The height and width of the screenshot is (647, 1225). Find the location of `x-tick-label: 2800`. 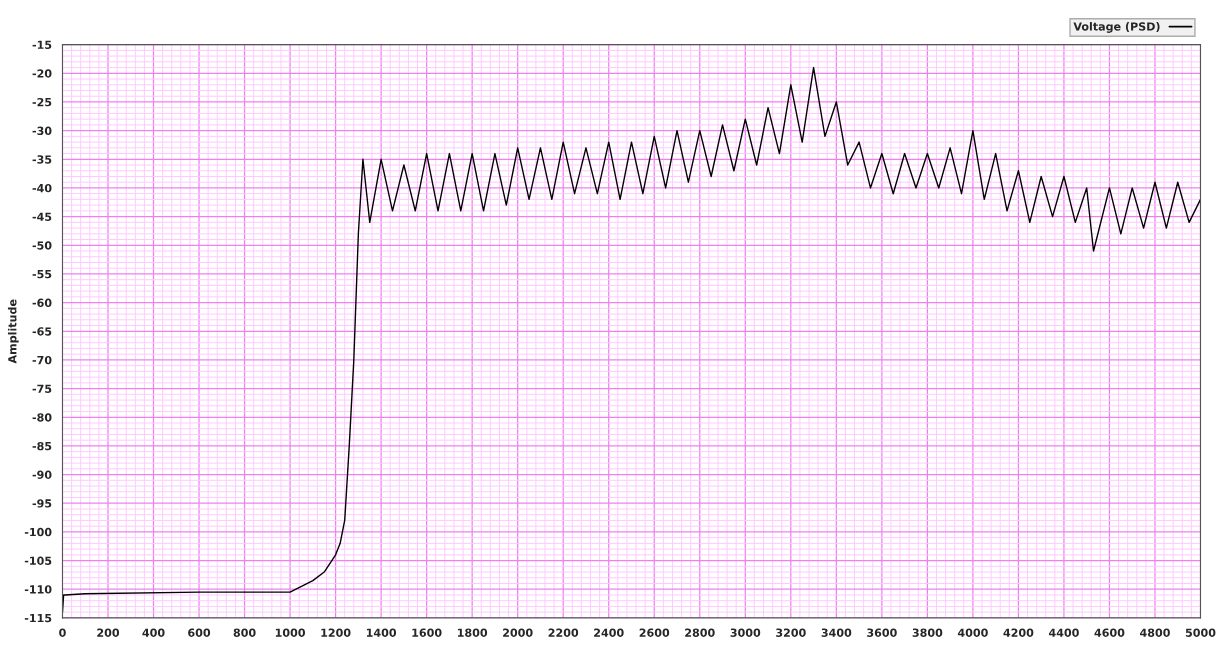

x-tick-label: 2800 is located at coordinates (700, 632).